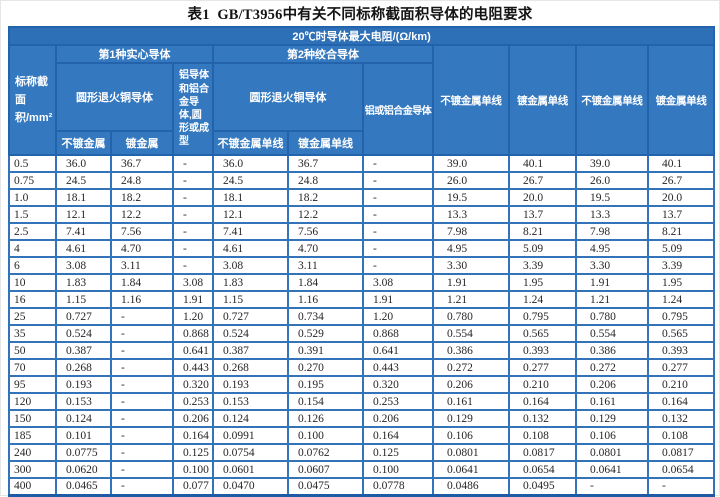 Image resolution: width=720 pixels, height=497 pixels. I want to click on page-title: 表1 GB/T3956中有关不同标称截面积导体的电阻要求, so click(360, 15).